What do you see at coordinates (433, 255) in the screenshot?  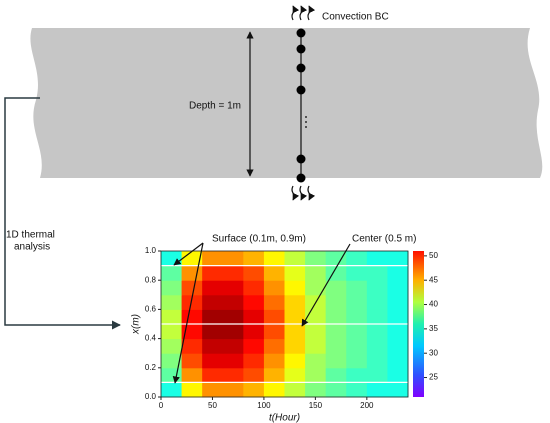 I see `colorbar-tick-label: 50` at bounding box center [433, 255].